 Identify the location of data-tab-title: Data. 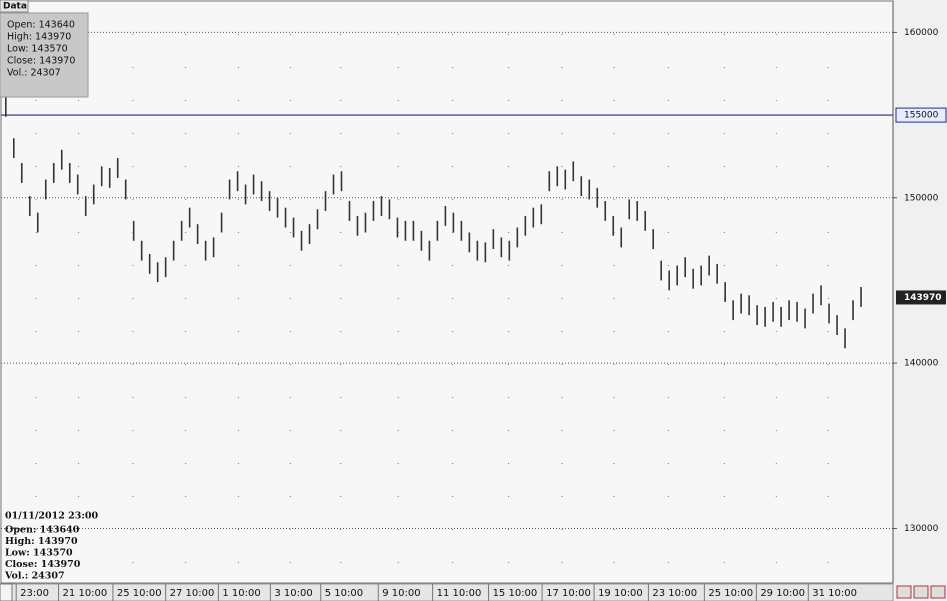
(15, 7).